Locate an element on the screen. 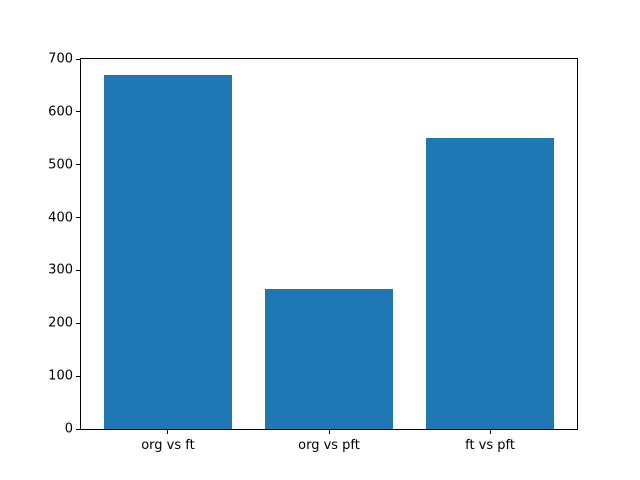 This screenshot has height=480, width=640. y-tick-label: 0 is located at coordinates (68, 429).